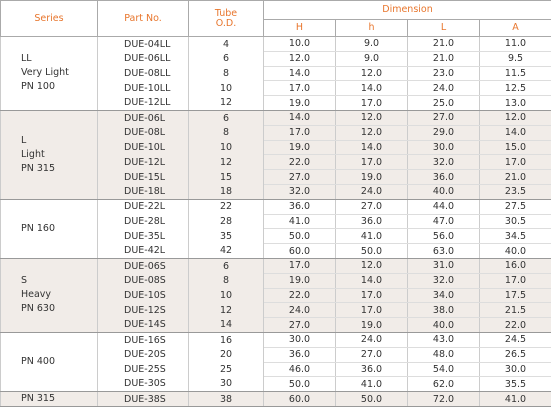 This screenshot has width=551, height=409. I want to click on cell: 6, so click(226, 59).